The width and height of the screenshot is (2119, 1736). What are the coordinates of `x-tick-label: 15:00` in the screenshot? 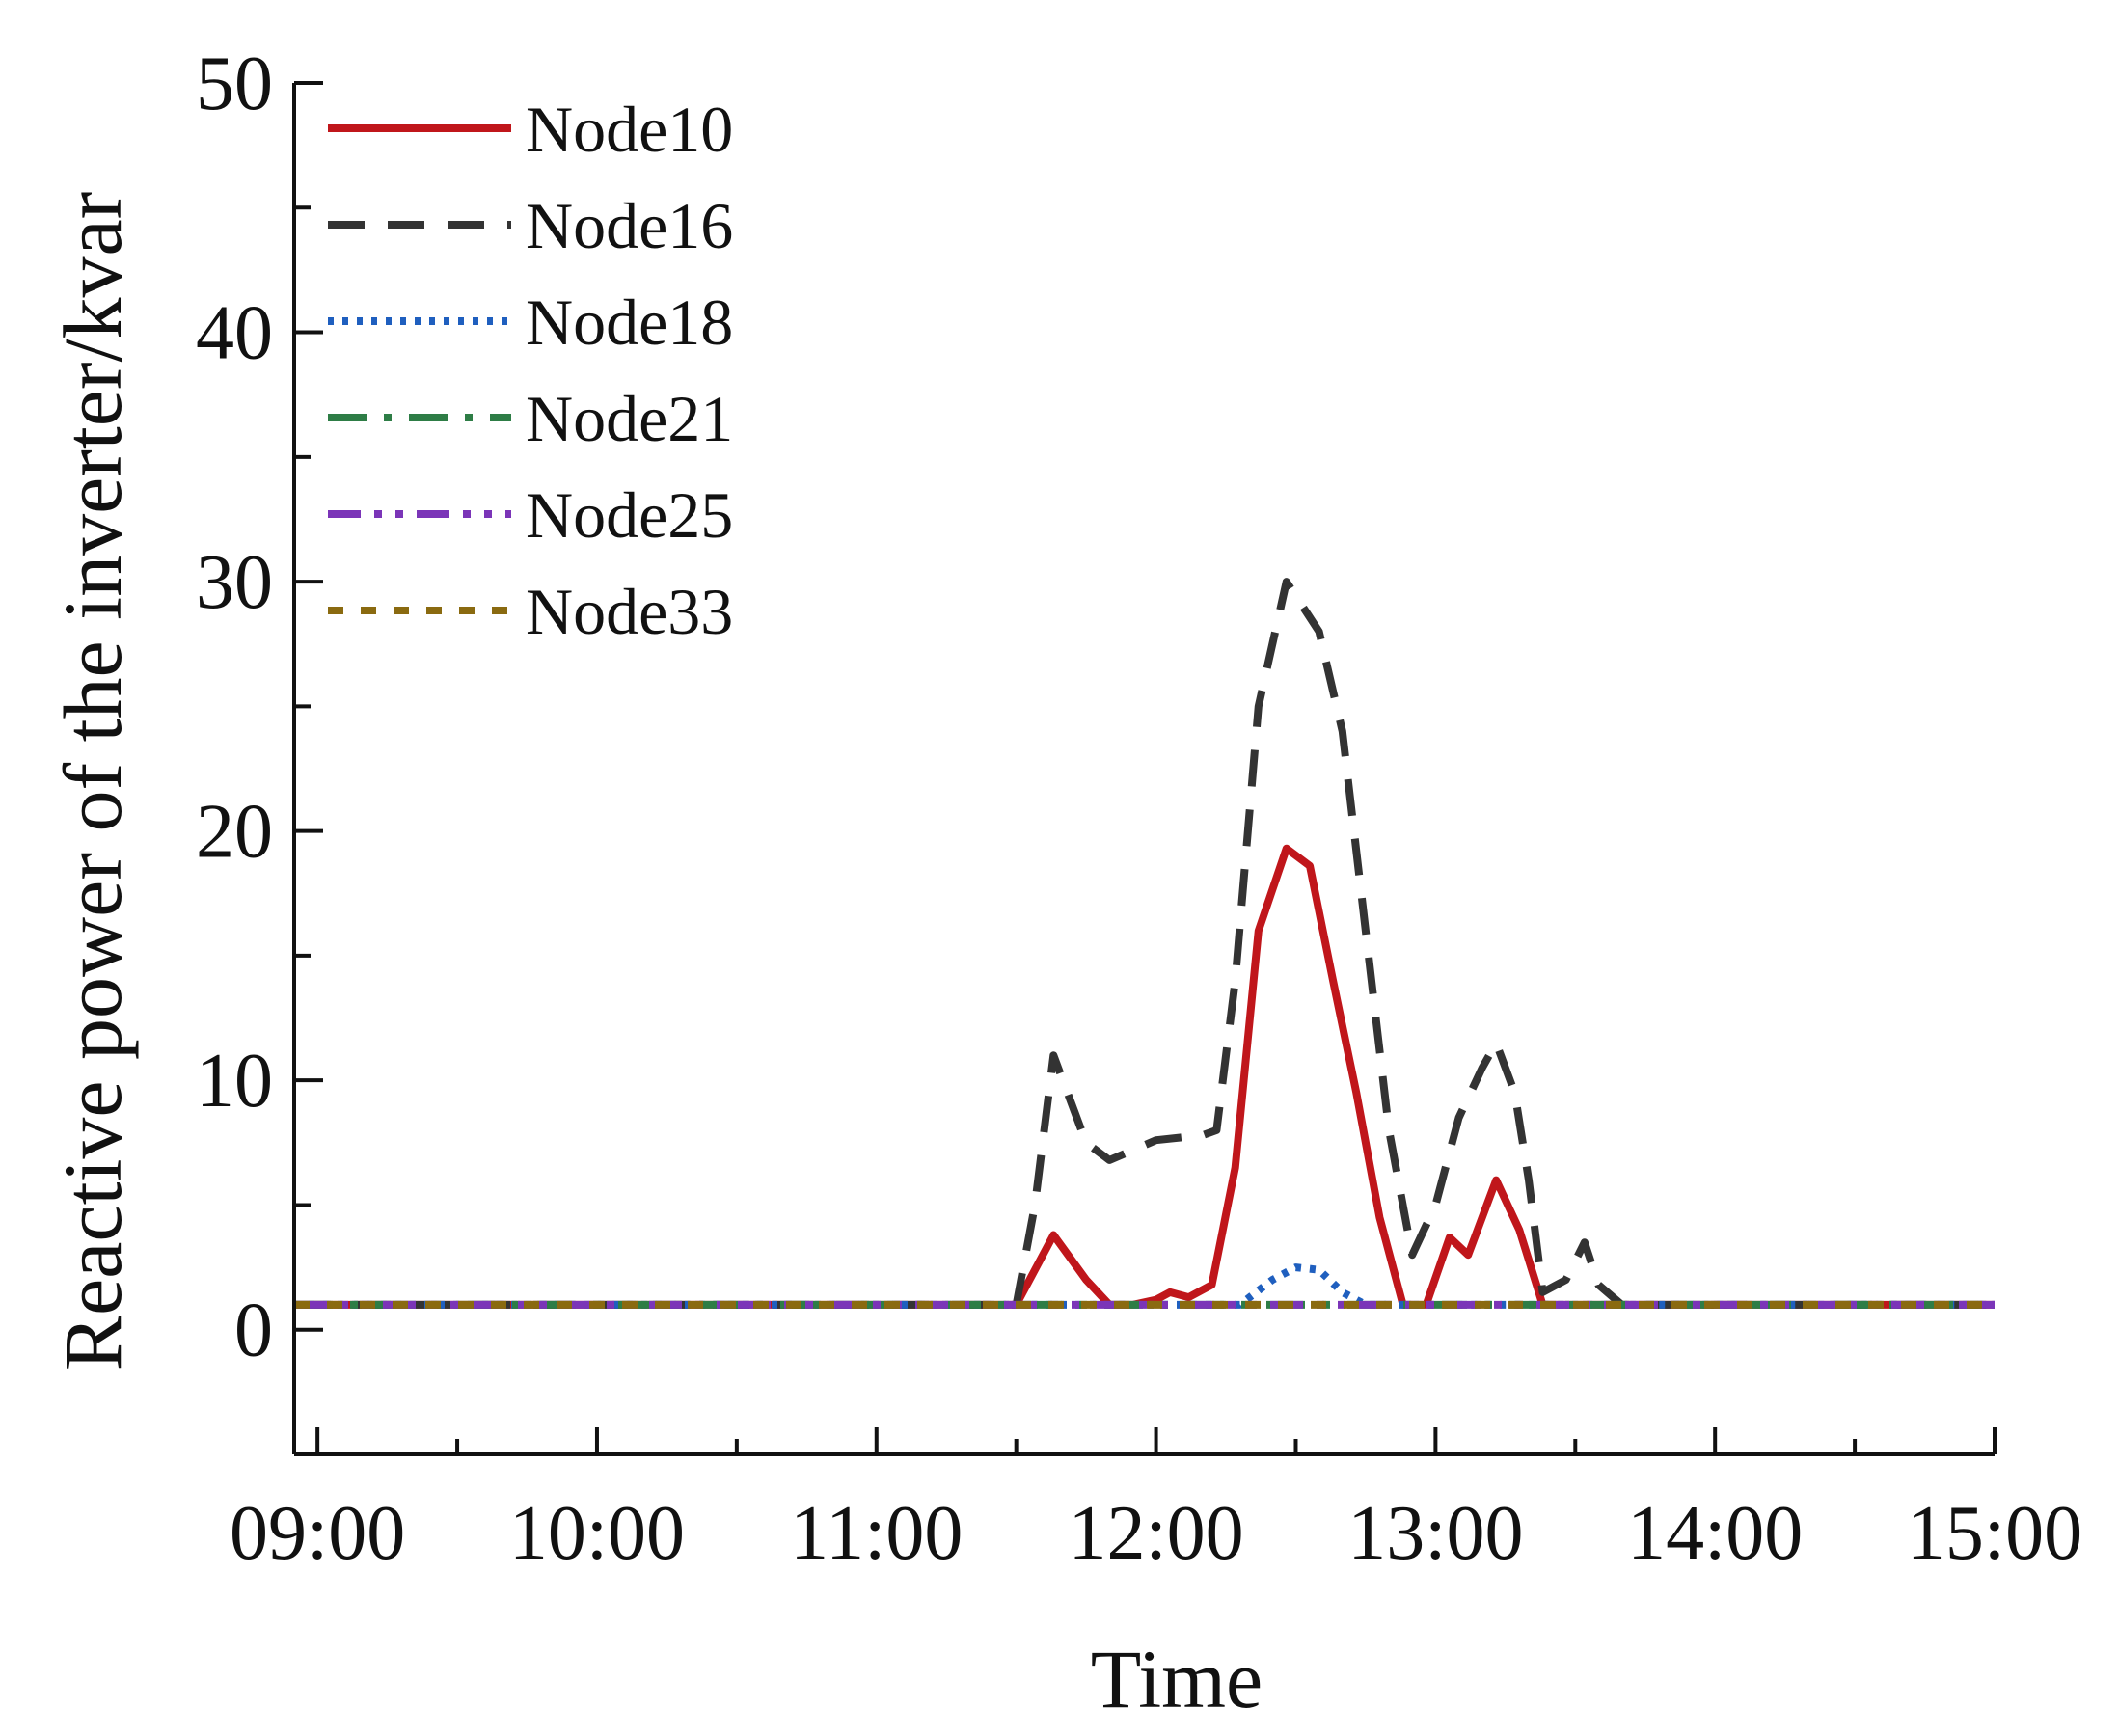 It's located at (1995, 1533).